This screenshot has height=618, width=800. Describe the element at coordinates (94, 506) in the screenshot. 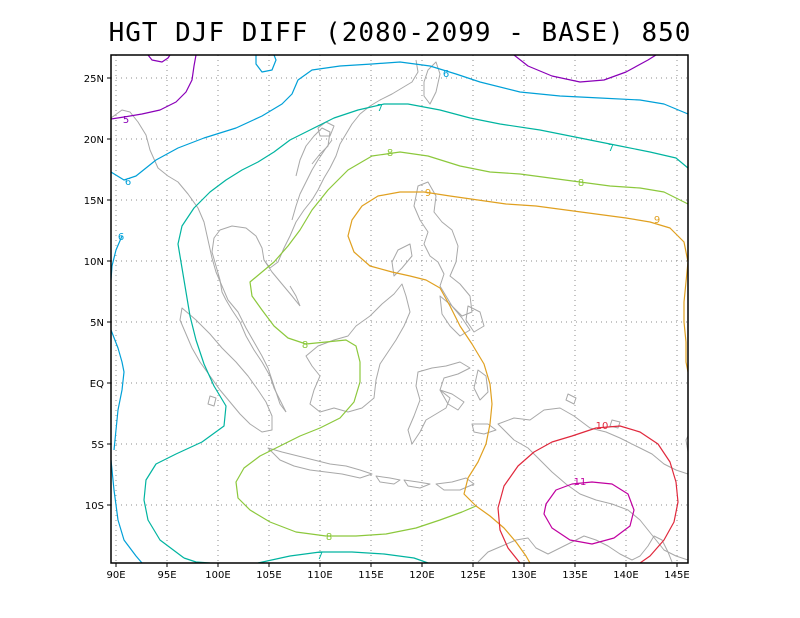

I see `y-tick-label: 10S` at that location.